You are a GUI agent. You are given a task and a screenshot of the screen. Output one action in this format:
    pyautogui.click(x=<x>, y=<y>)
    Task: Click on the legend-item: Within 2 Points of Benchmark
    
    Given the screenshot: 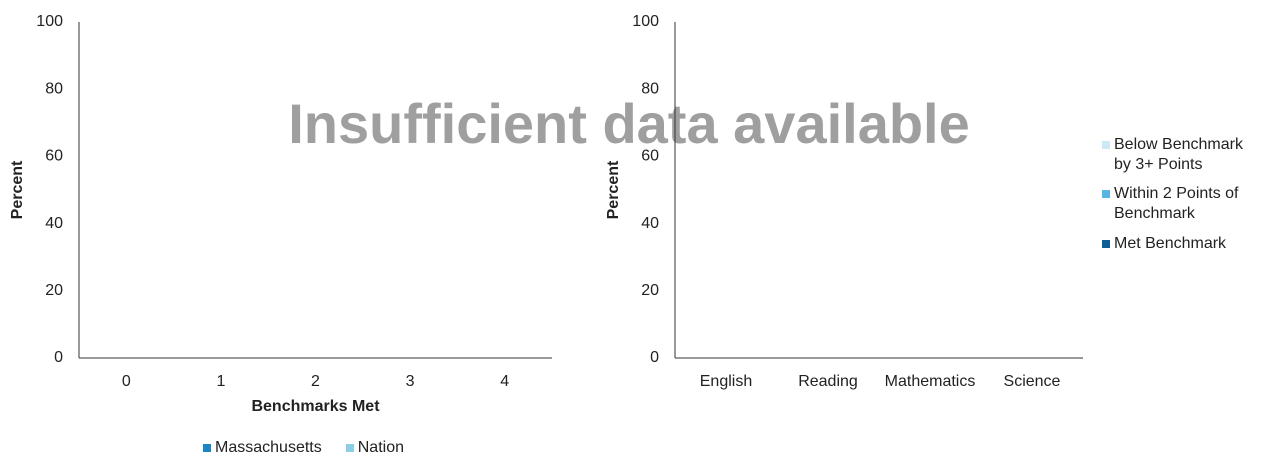 What is the action you would take?
    pyautogui.click(x=1182, y=204)
    